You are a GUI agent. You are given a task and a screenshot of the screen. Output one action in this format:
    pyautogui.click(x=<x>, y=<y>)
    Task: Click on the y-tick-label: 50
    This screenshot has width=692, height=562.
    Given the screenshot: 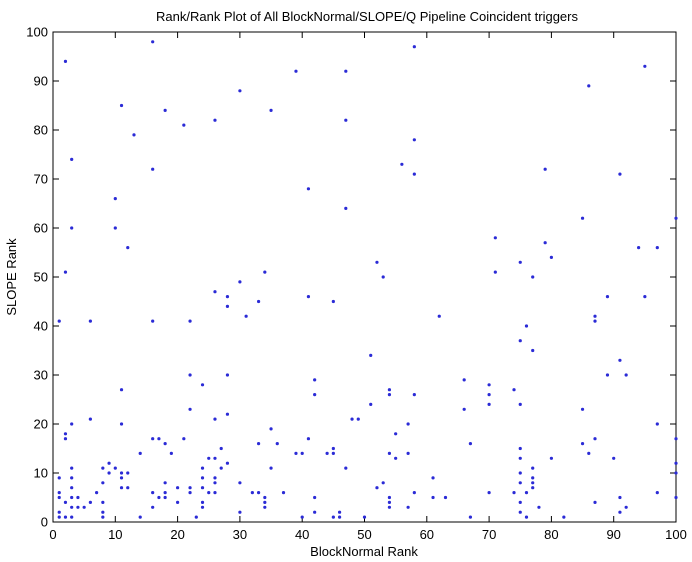 What is the action you would take?
    pyautogui.click(x=41, y=277)
    